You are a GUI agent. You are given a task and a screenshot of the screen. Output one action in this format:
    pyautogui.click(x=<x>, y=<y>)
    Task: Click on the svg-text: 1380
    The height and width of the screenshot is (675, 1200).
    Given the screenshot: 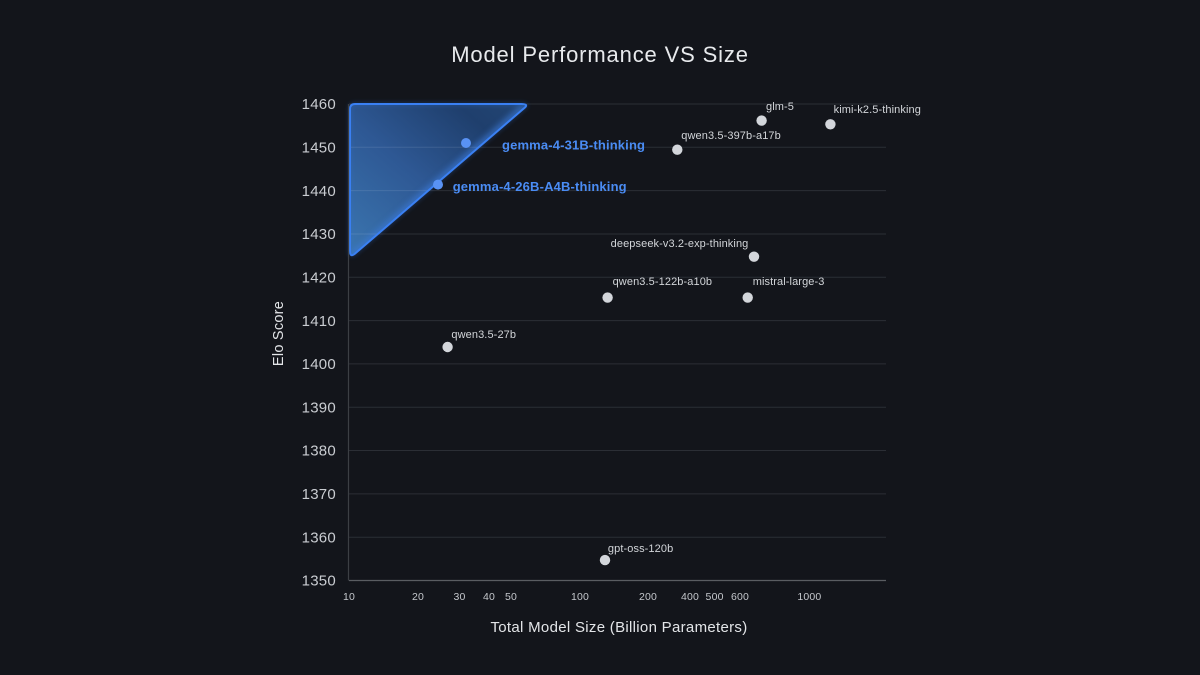 What is the action you would take?
    pyautogui.click(x=319, y=451)
    